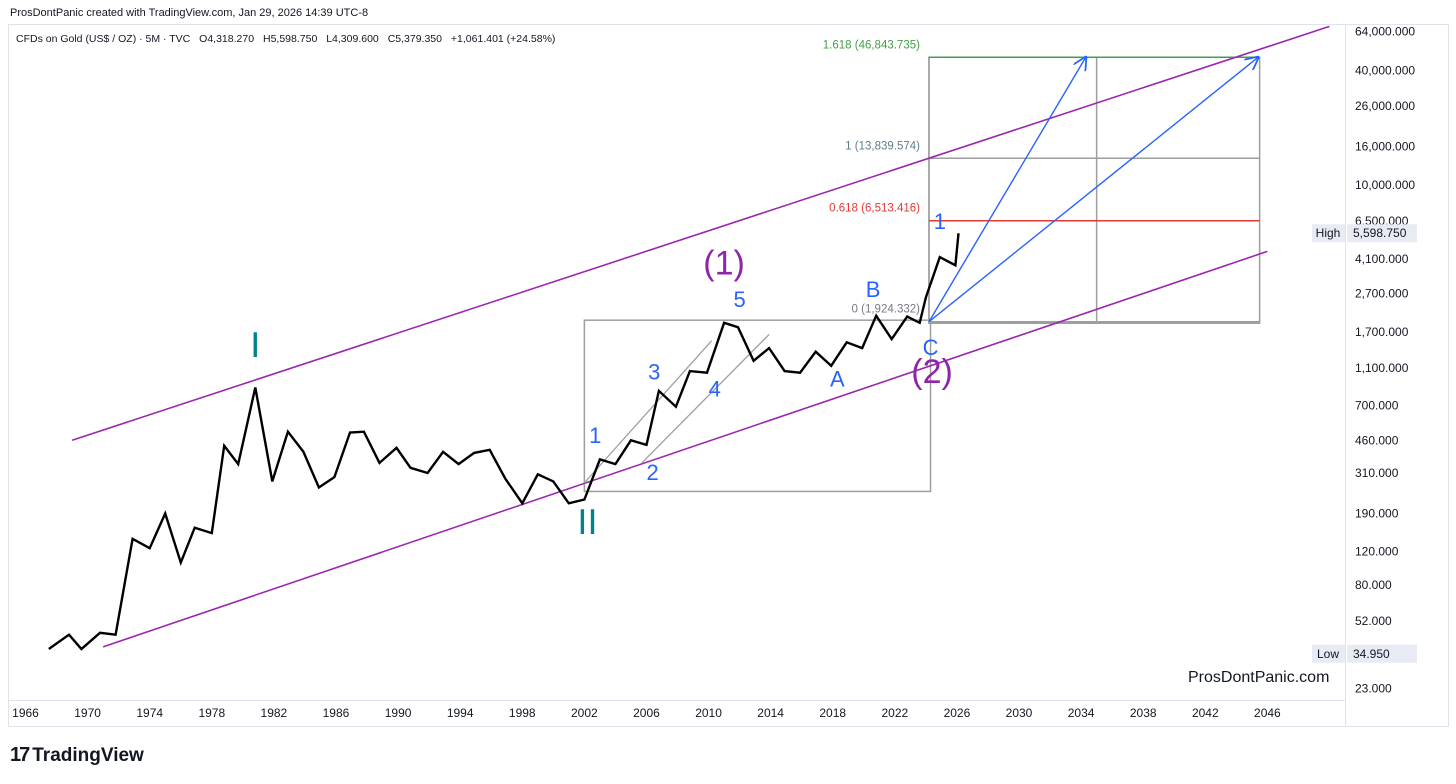 This screenshot has width=1456, height=784. Describe the element at coordinates (886, 310) in the screenshot. I see `fib-label-0: 0 (1,924.332)` at that location.